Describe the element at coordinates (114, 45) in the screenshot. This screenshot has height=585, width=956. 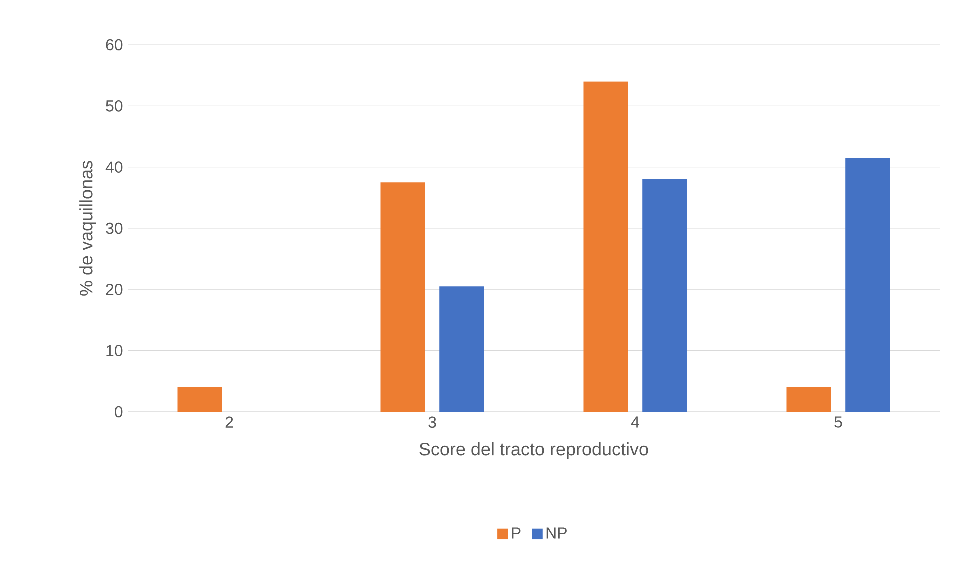
I see `y-tick-label: 60` at that location.